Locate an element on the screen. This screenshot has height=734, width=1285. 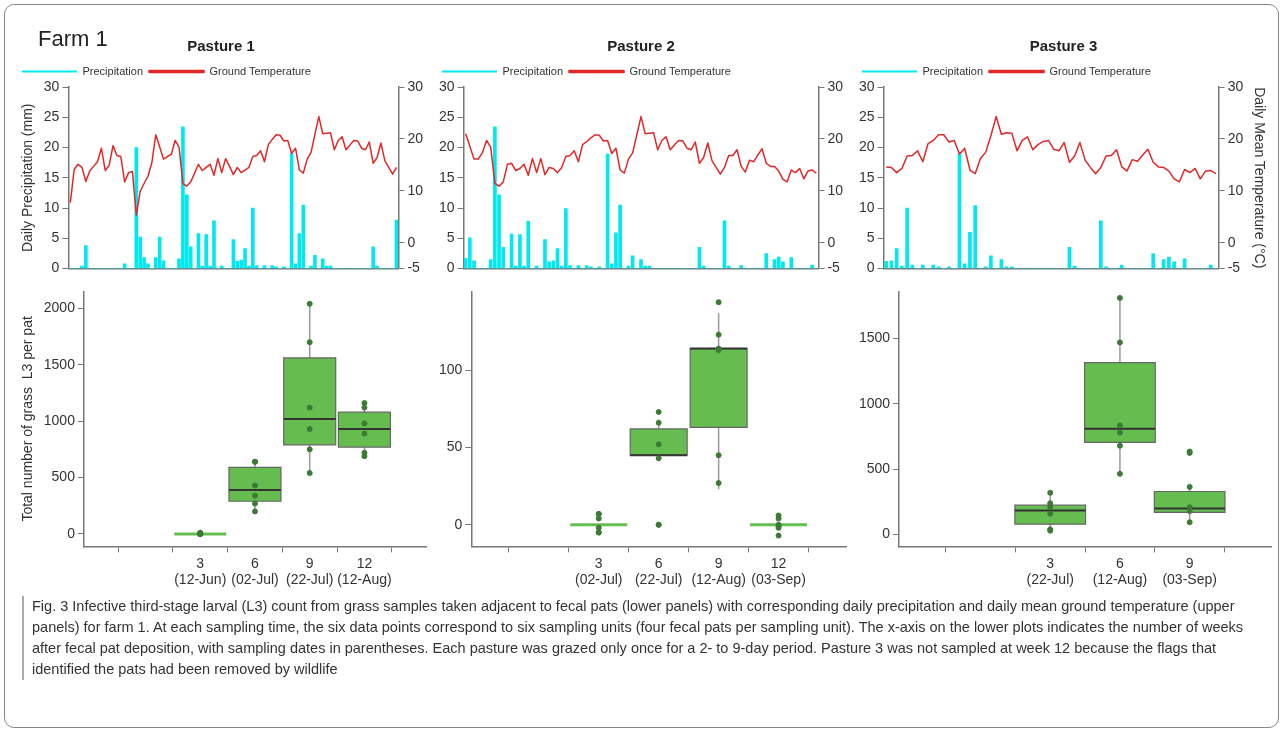
chart-title: Pasture 2 is located at coordinates (641, 46).